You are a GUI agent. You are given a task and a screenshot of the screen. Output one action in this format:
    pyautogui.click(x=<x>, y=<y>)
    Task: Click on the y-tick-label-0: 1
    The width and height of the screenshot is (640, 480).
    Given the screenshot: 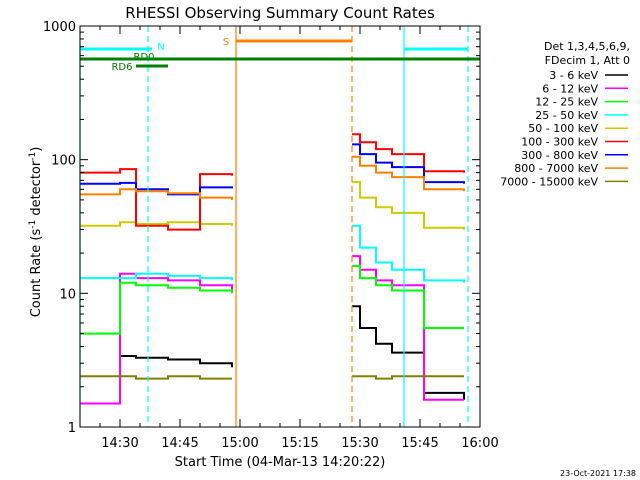 What is the action you would take?
    pyautogui.click(x=72, y=428)
    